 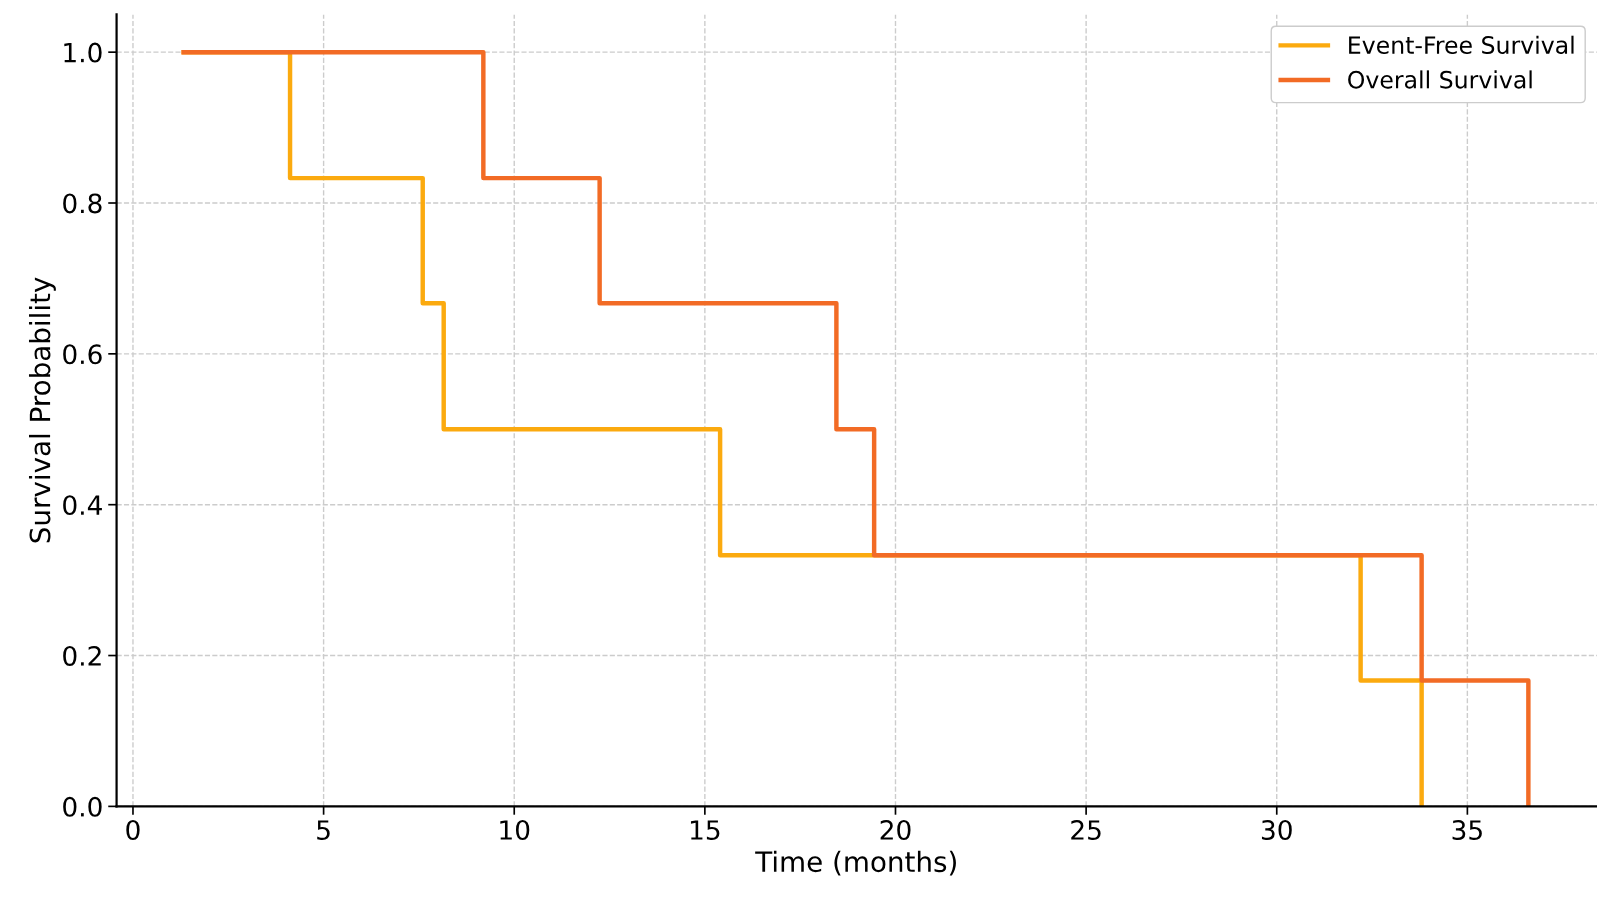 What do you see at coordinates (515, 830) in the screenshot?
I see `x-tick-label: 10` at bounding box center [515, 830].